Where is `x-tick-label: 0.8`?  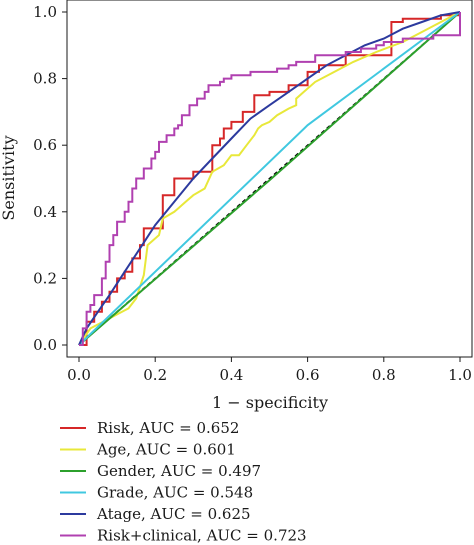
x-tick-label: 0.8 is located at coordinates (384, 375).